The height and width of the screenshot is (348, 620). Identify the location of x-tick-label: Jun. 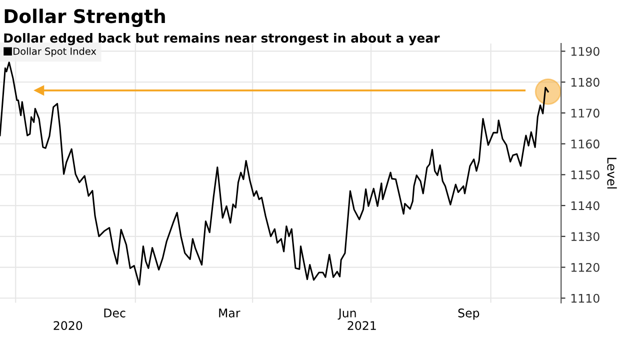
(347, 314).